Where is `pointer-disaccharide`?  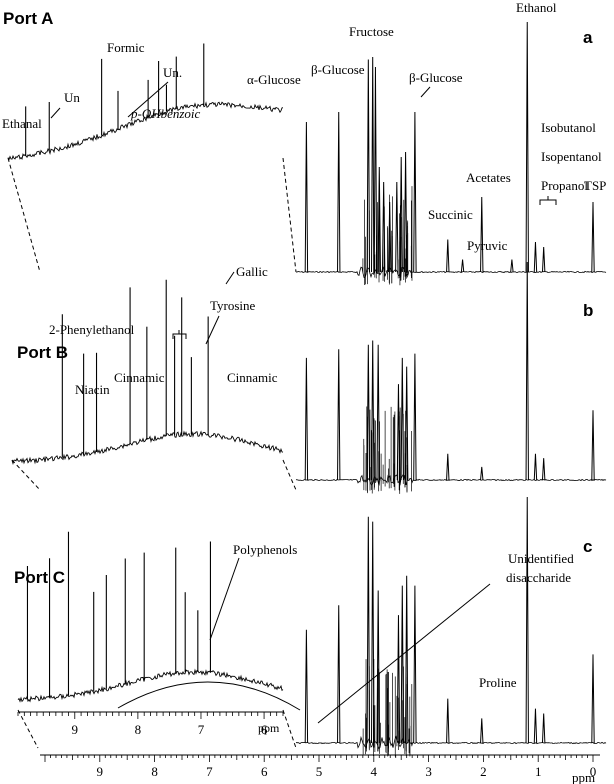 pointer-disaccharide is located at coordinates (404, 653).